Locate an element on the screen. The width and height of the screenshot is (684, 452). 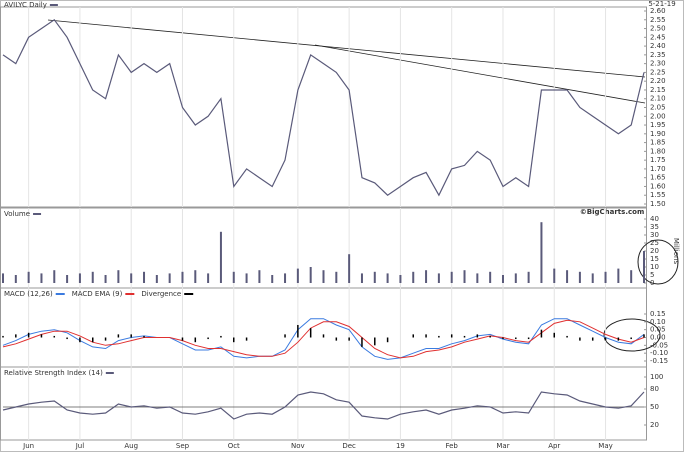
y-tick-label: 2.60 is located at coordinates (658, 11).